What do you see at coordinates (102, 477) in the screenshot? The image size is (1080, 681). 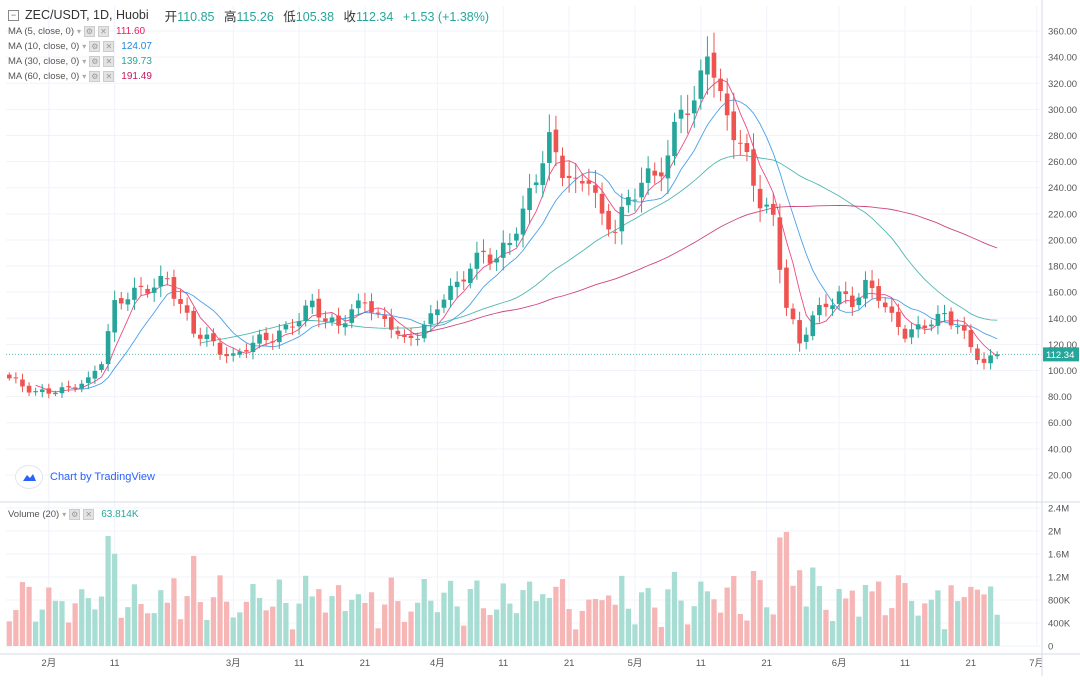 I see `brand-text: Chart by TradingView` at bounding box center [102, 477].